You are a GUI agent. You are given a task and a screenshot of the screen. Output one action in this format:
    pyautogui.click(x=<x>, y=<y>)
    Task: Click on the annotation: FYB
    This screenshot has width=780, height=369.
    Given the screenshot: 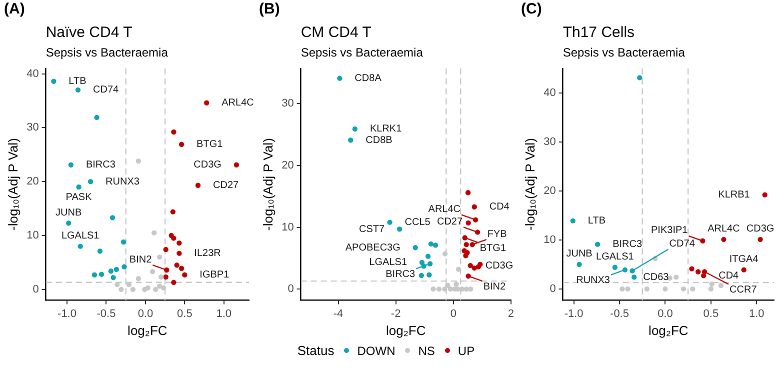 What is the action you would take?
    pyautogui.click(x=497, y=234)
    